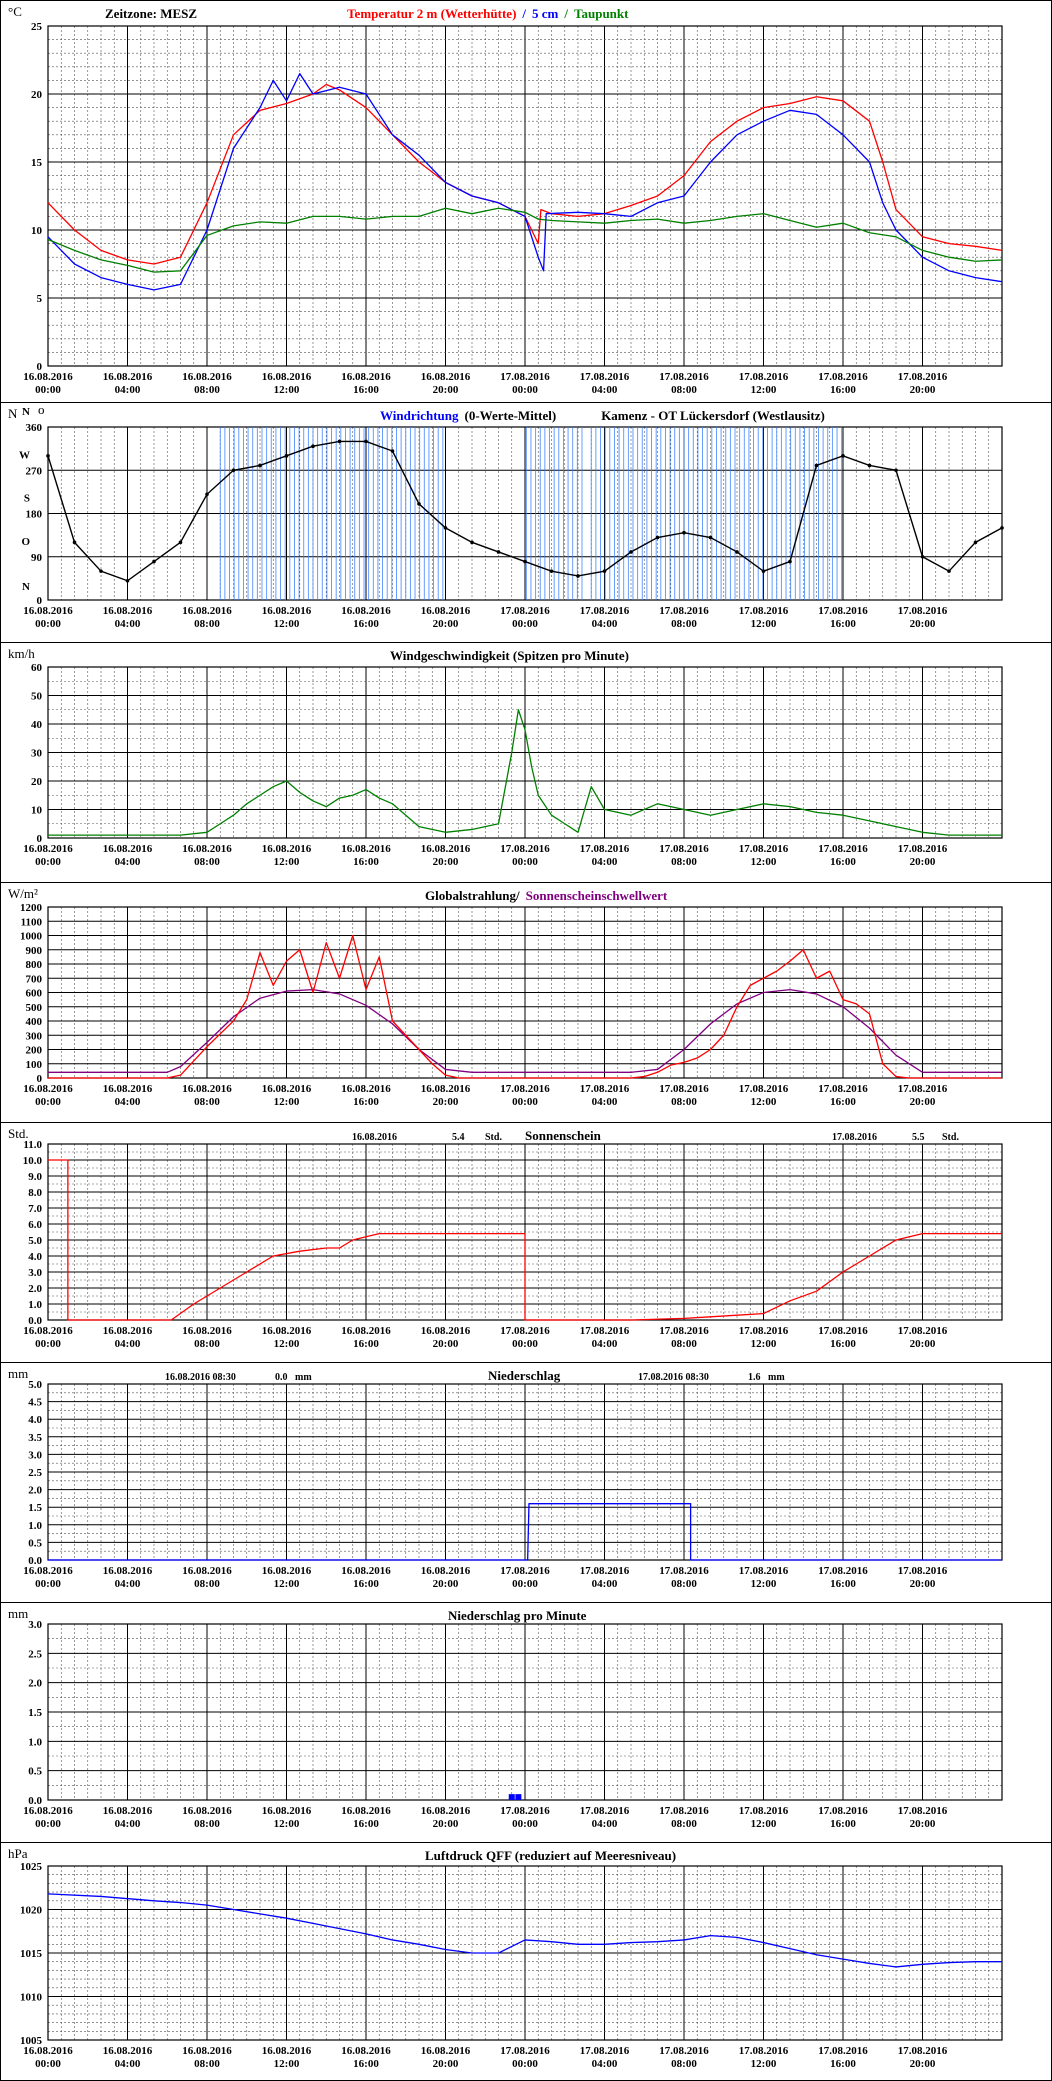 The height and width of the screenshot is (2081, 1052). What do you see at coordinates (200, 1377) in the screenshot?
I see `info-date: 16.08.2016 08:30` at bounding box center [200, 1377].